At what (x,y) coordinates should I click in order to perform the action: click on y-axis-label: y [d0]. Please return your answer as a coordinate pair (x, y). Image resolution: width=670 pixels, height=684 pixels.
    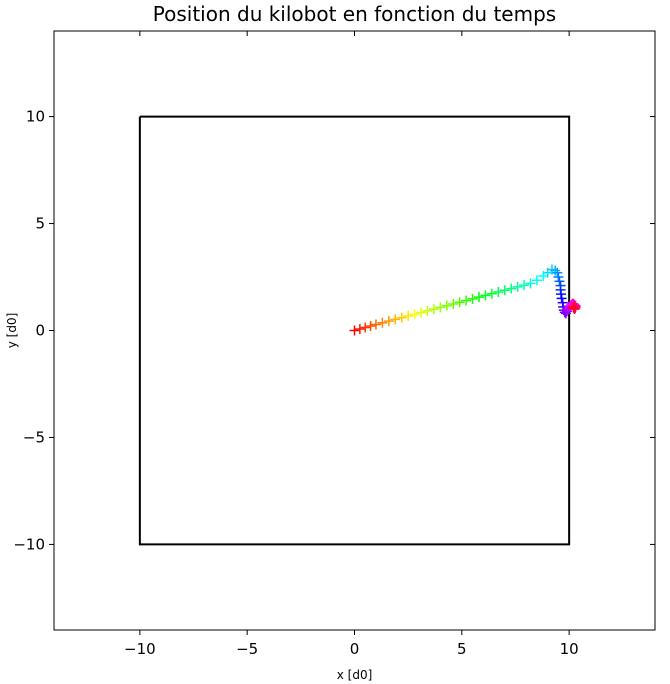
    Looking at the image, I should click on (12, 331).